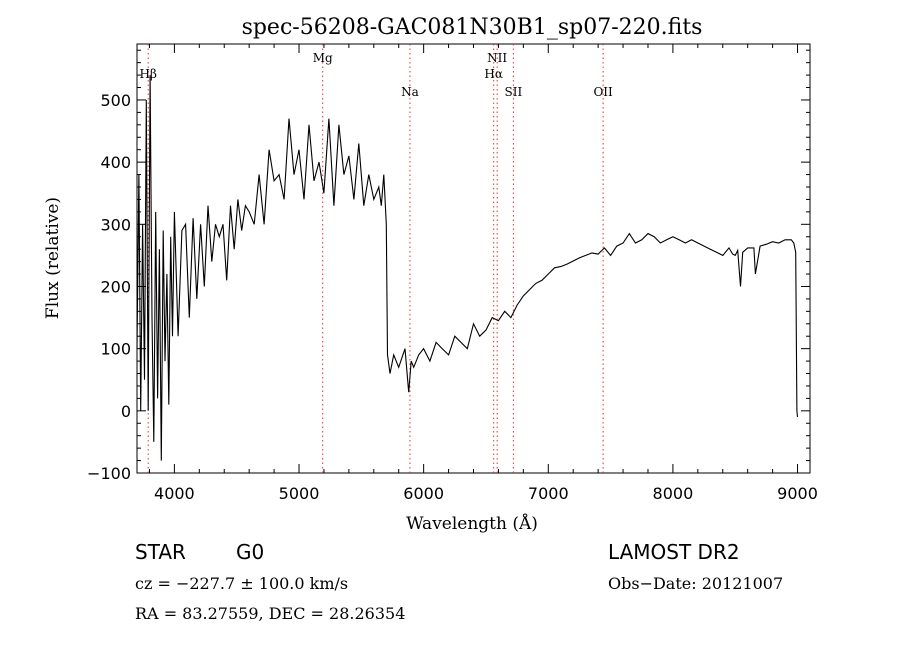  I want to click on object-subclass: G0, so click(250, 552).